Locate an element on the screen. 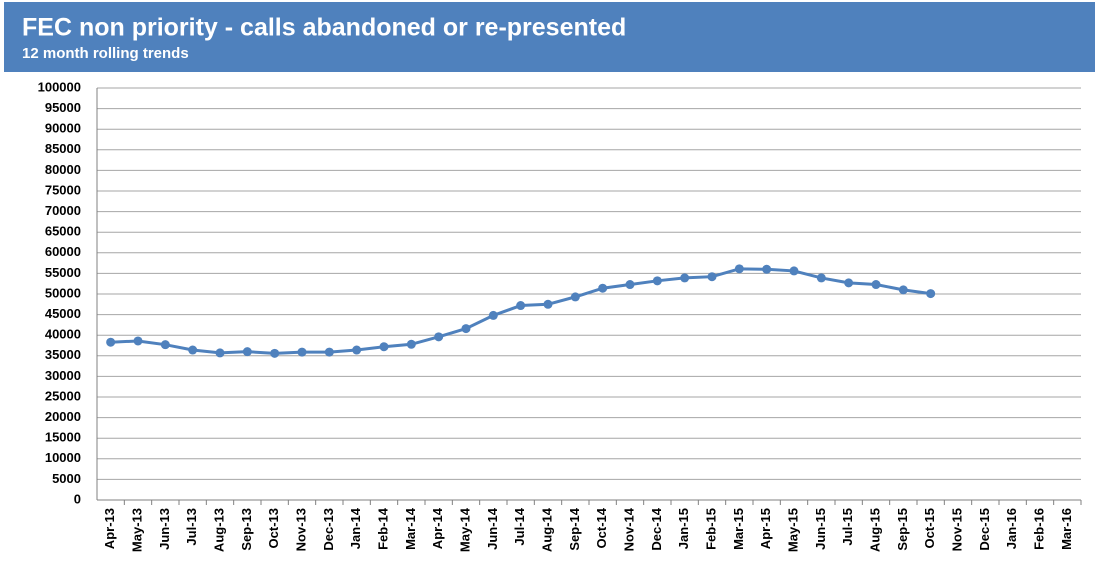 The width and height of the screenshot is (1097, 578). x-tick-label: Jun-15 is located at coordinates (820, 529).